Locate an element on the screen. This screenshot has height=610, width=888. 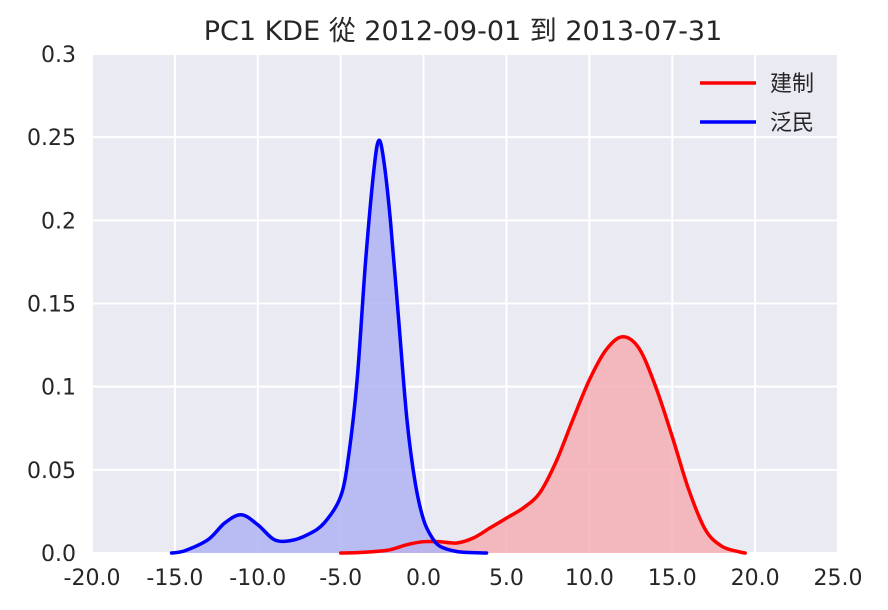
x-tick-label: -20.0 is located at coordinates (92, 578).